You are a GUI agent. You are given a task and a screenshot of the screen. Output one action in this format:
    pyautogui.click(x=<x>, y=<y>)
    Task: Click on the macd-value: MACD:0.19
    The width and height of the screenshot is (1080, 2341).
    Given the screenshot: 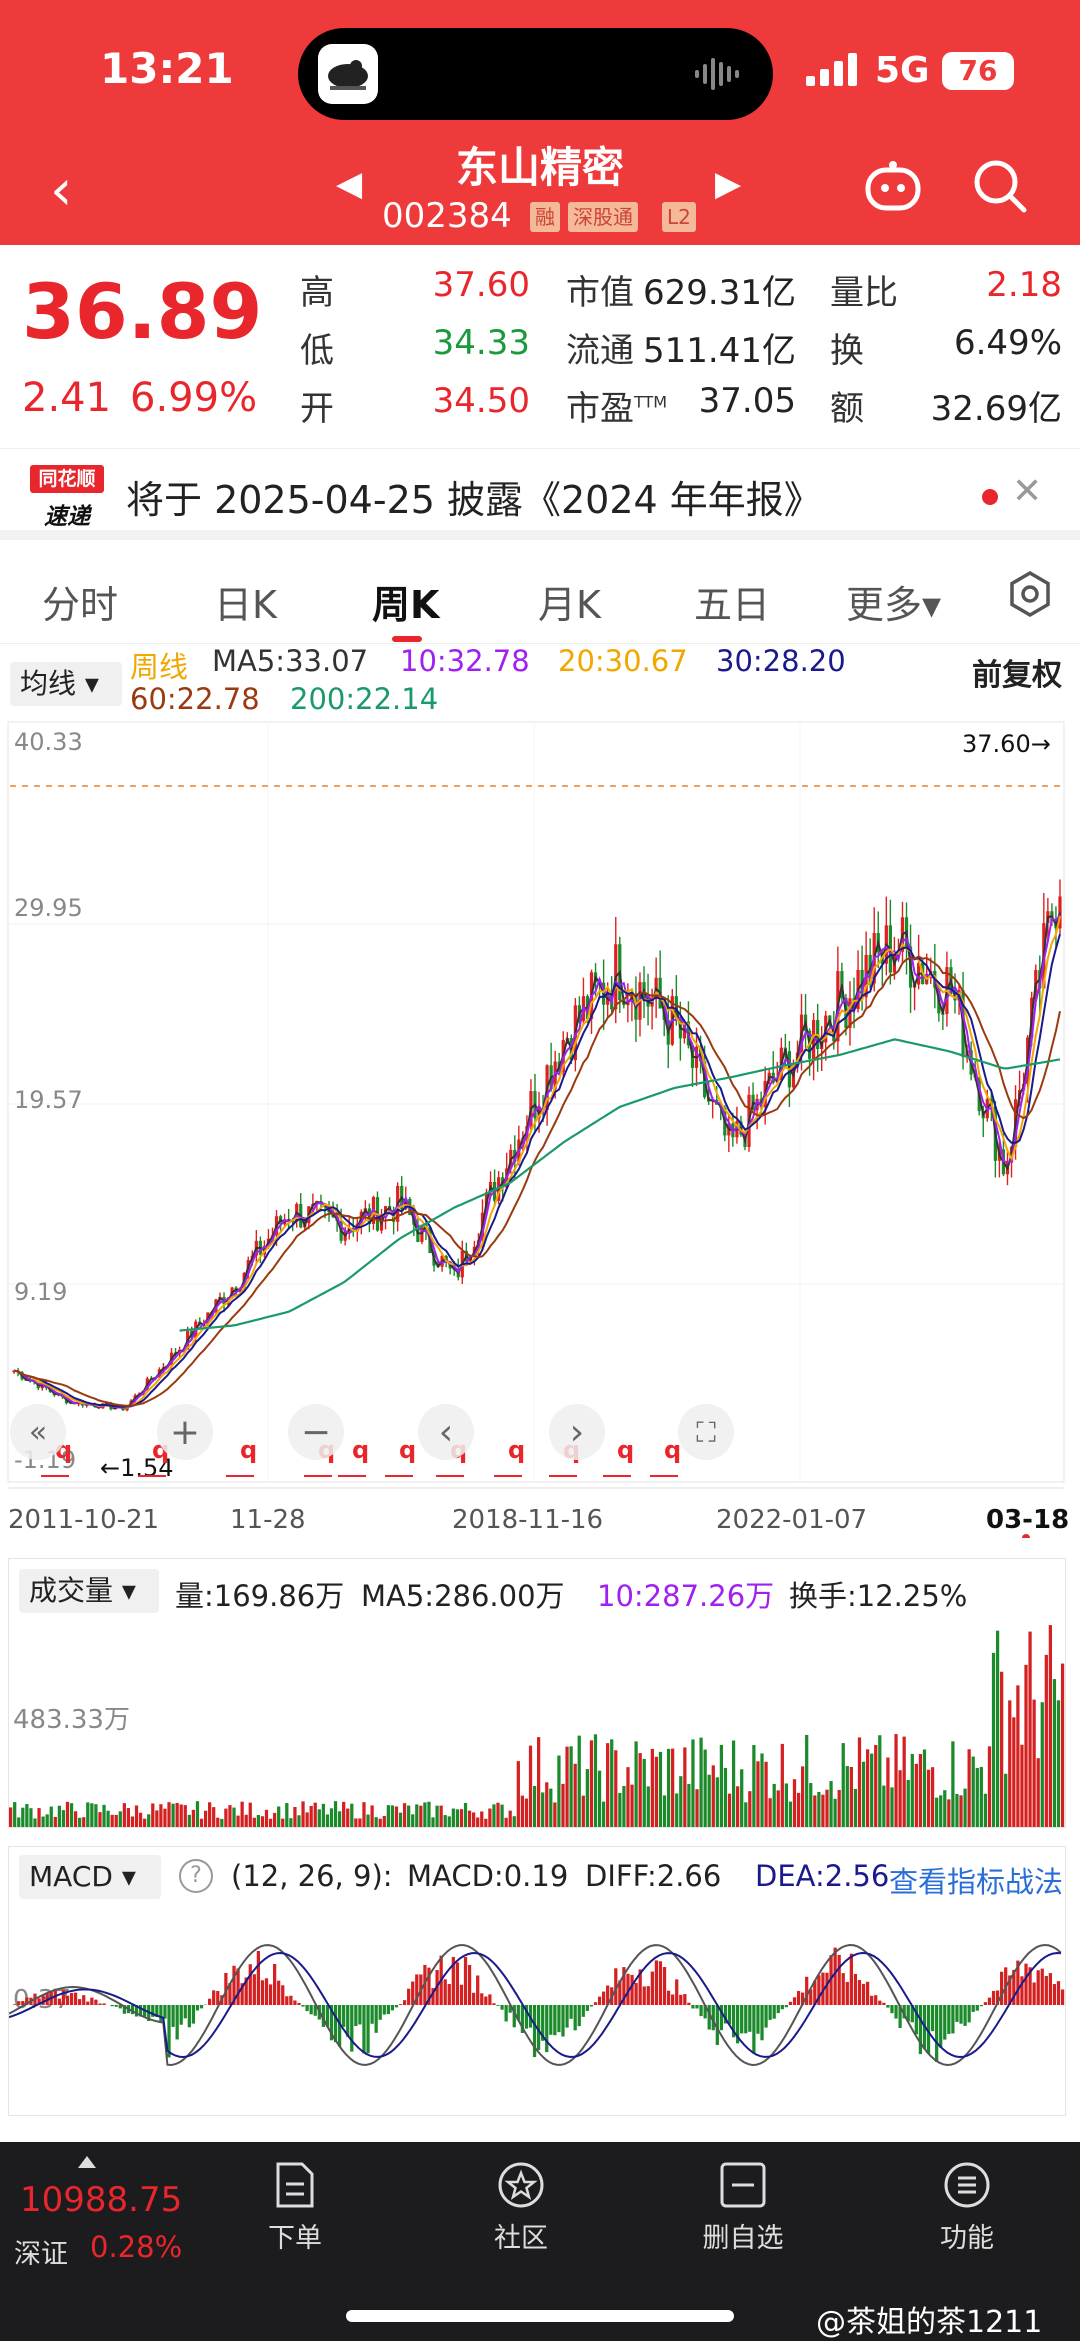 What is the action you would take?
    pyautogui.click(x=488, y=1876)
    